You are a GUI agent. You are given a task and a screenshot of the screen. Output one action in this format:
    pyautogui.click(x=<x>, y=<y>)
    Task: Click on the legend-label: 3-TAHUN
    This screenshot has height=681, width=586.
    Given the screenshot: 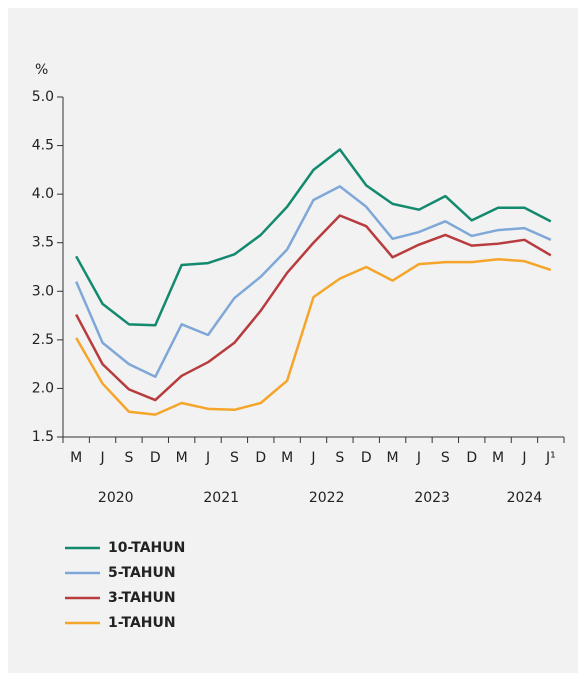 What is the action you would take?
    pyautogui.click(x=142, y=598)
    